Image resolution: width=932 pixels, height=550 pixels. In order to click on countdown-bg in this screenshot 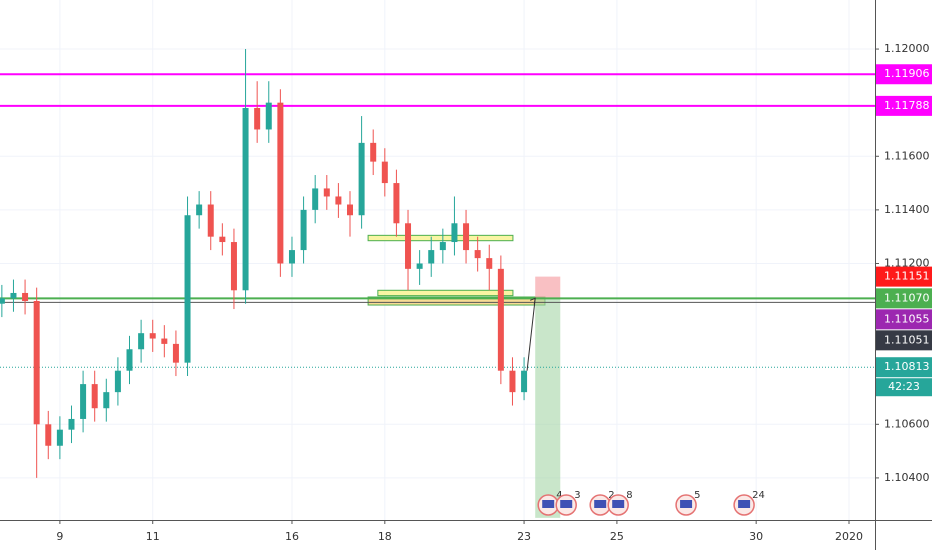, I will do `click(904, 387)`.